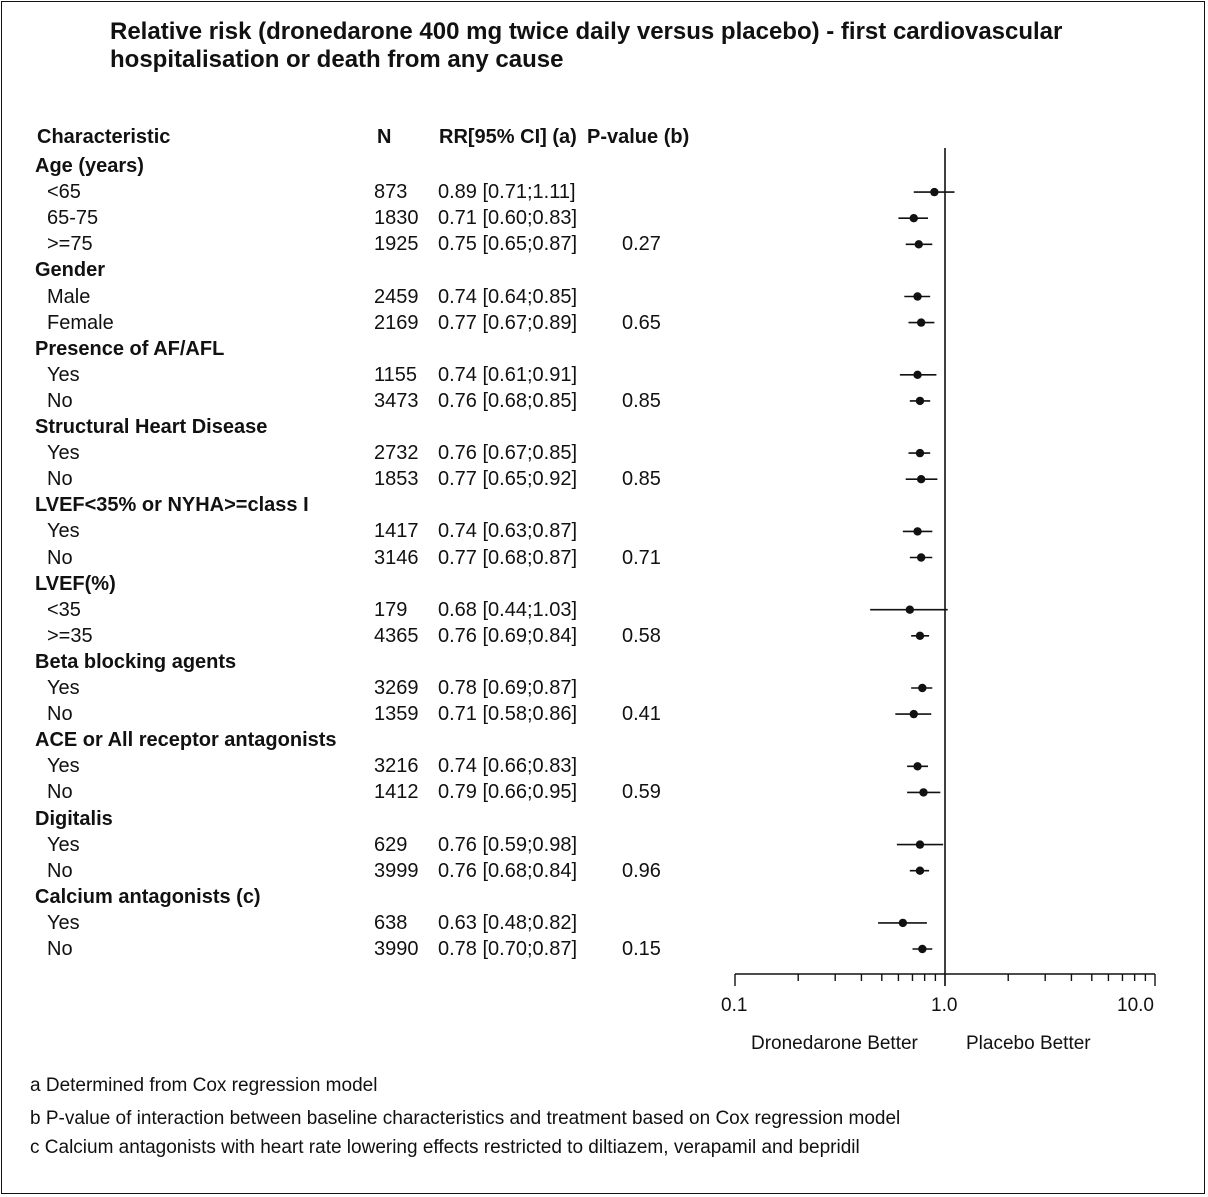  What do you see at coordinates (508, 322) in the screenshot?
I see `subgroup-rr-ci: 0.77 [0.67;0.89]` at bounding box center [508, 322].